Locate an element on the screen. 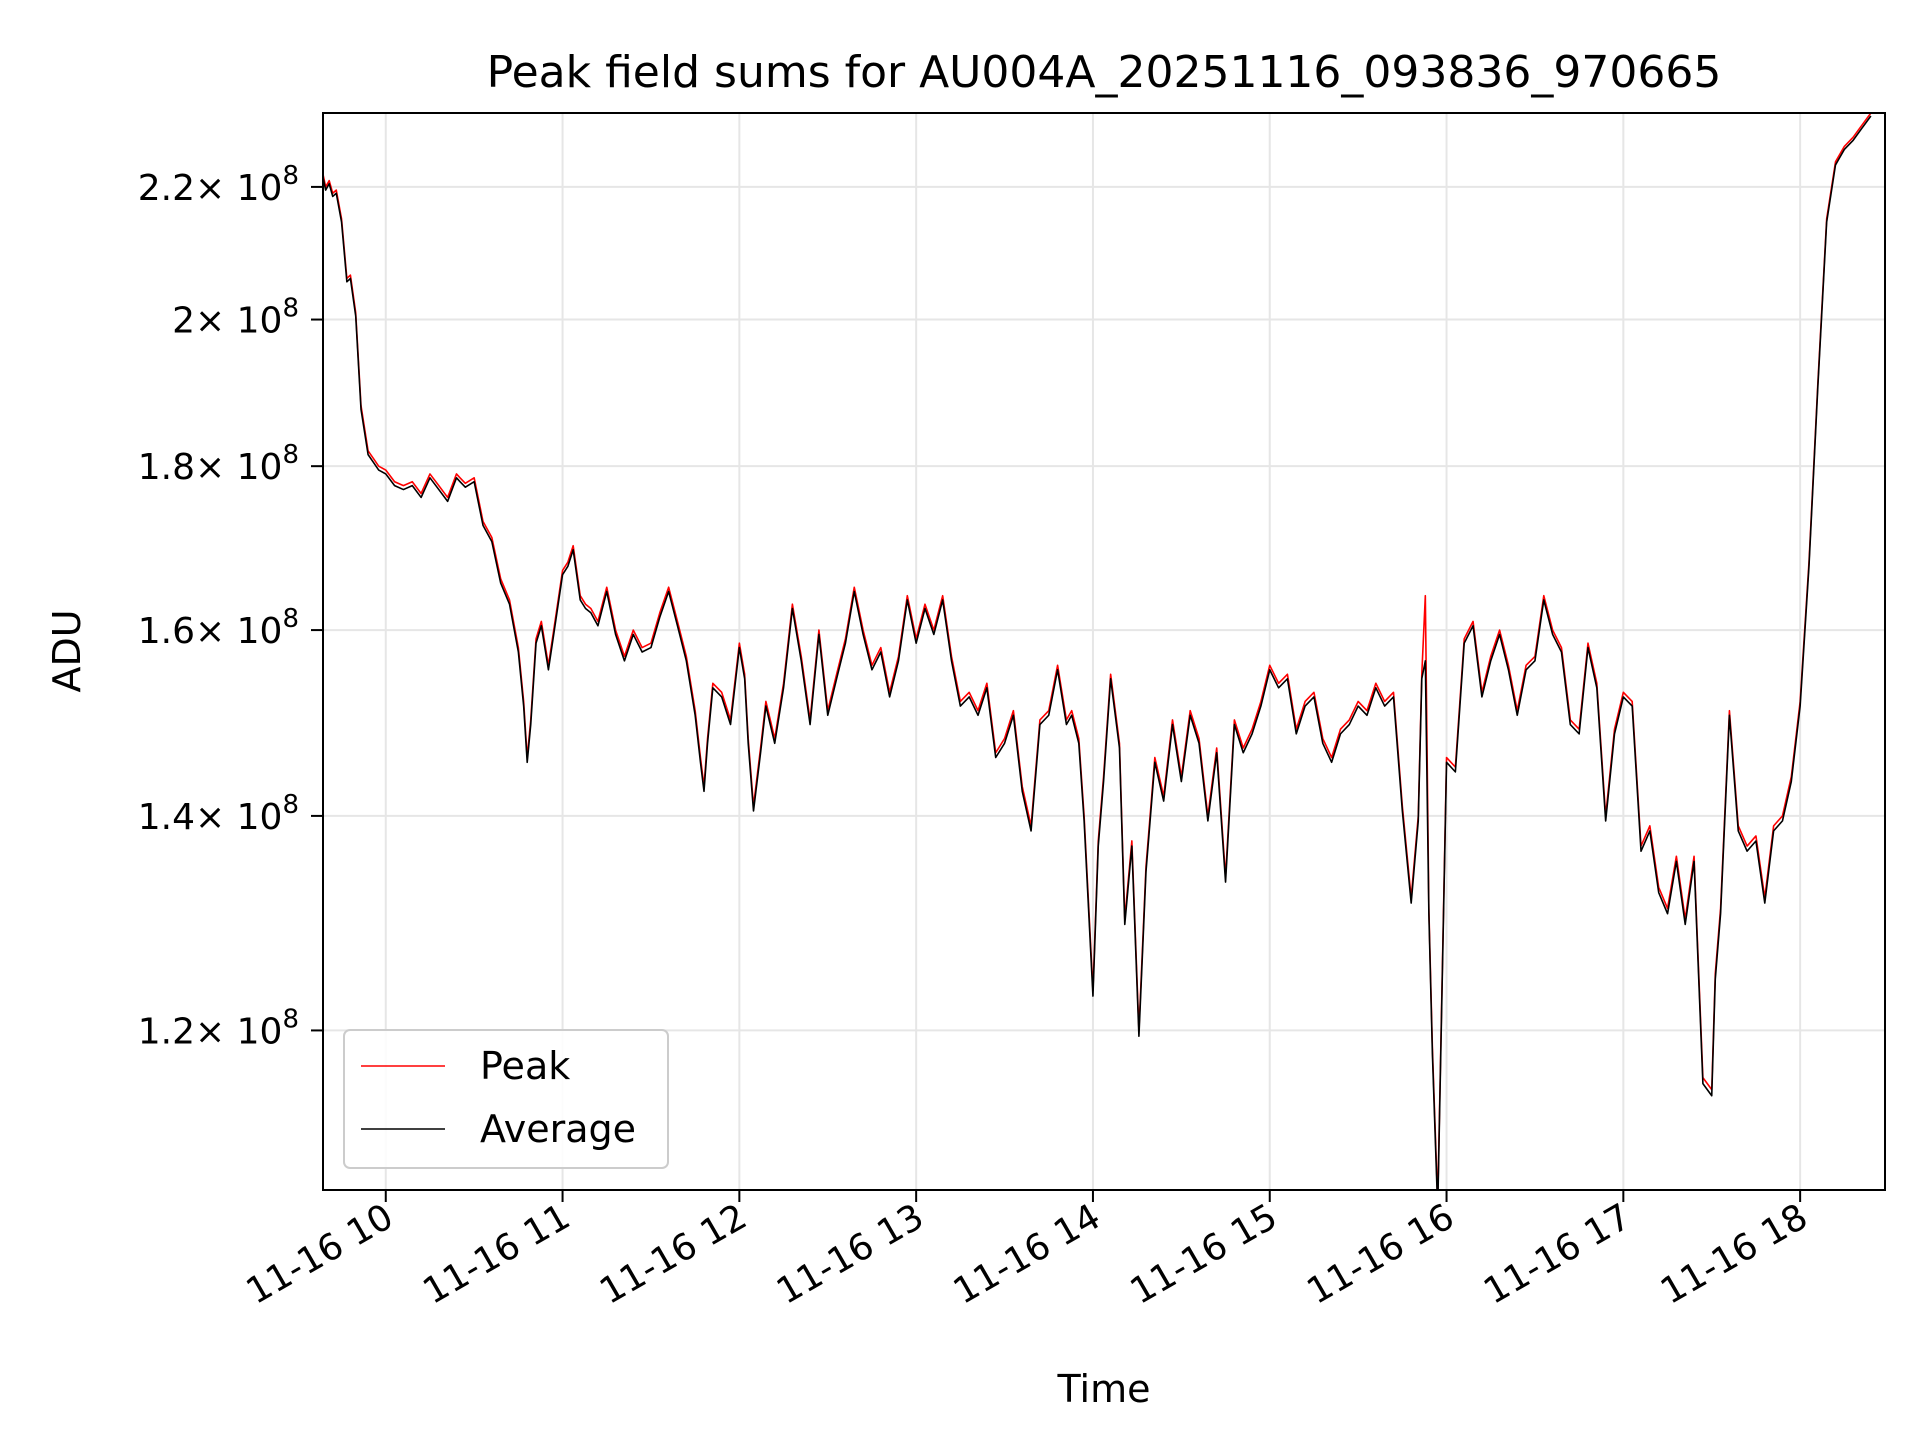 The height and width of the screenshot is (1440, 1920). y-tick-label: 1.4× 108 is located at coordinates (218, 814).